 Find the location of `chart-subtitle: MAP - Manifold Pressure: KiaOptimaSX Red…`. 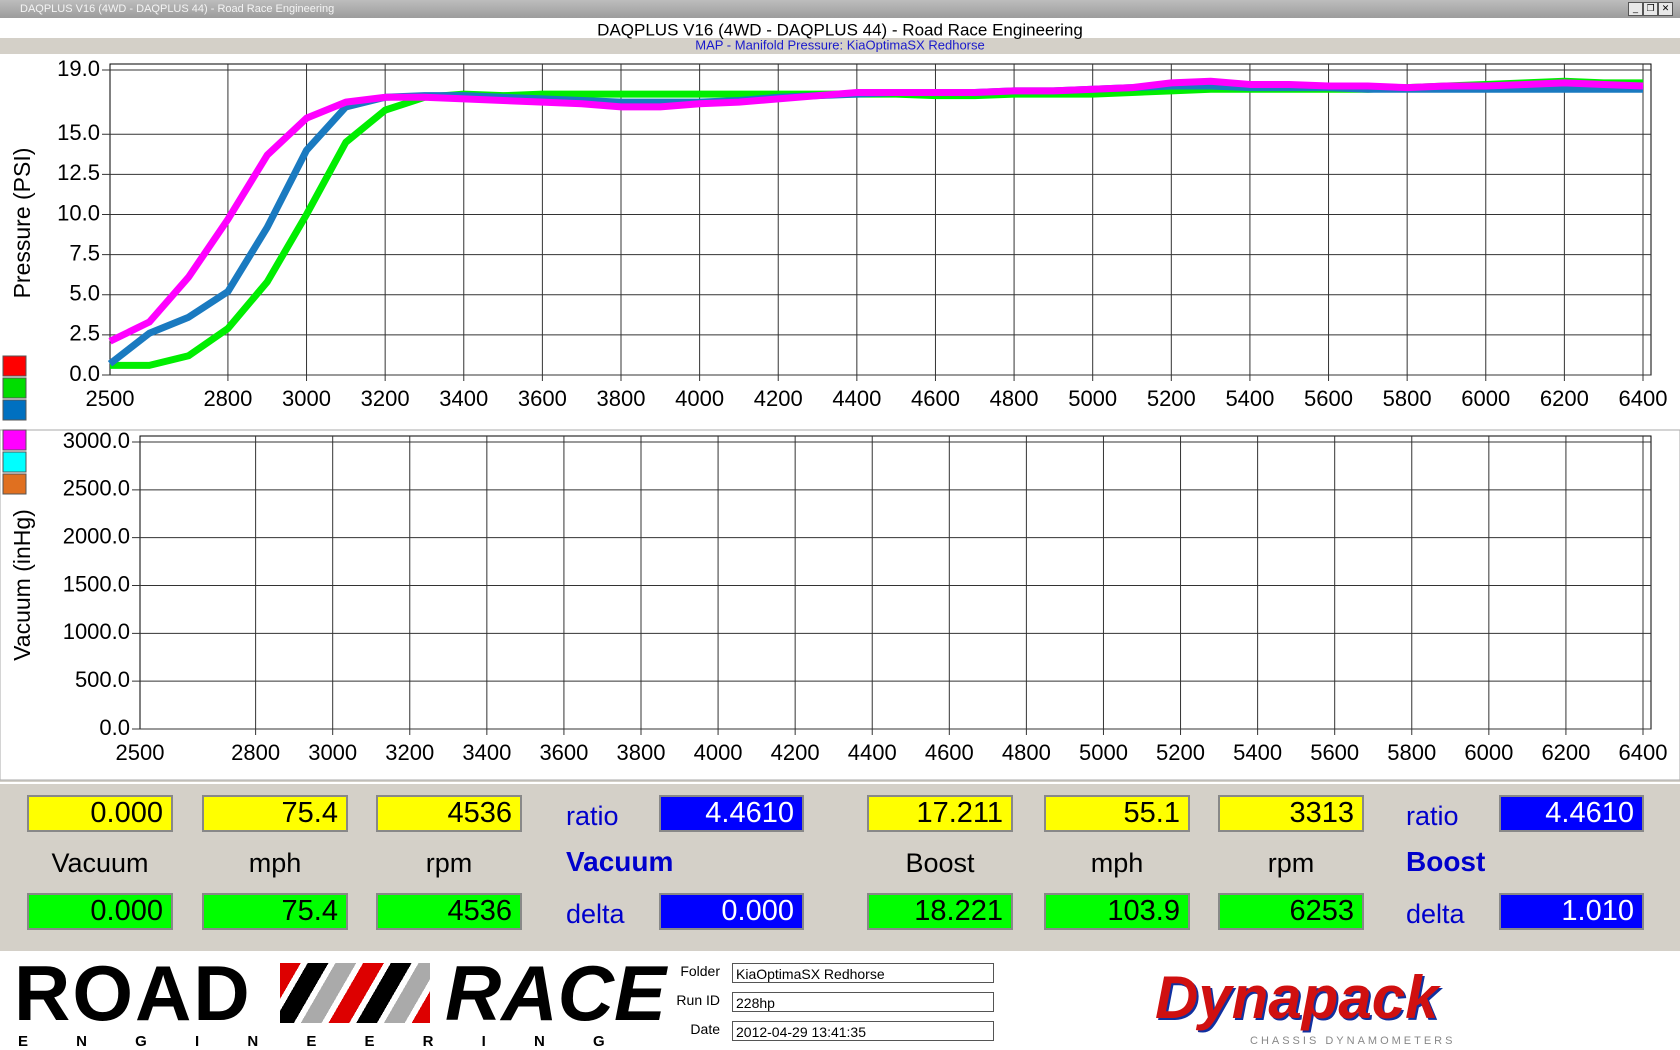

chart-subtitle: MAP - Manifold Pressure: KiaOptimaSX Red… is located at coordinates (840, 44).